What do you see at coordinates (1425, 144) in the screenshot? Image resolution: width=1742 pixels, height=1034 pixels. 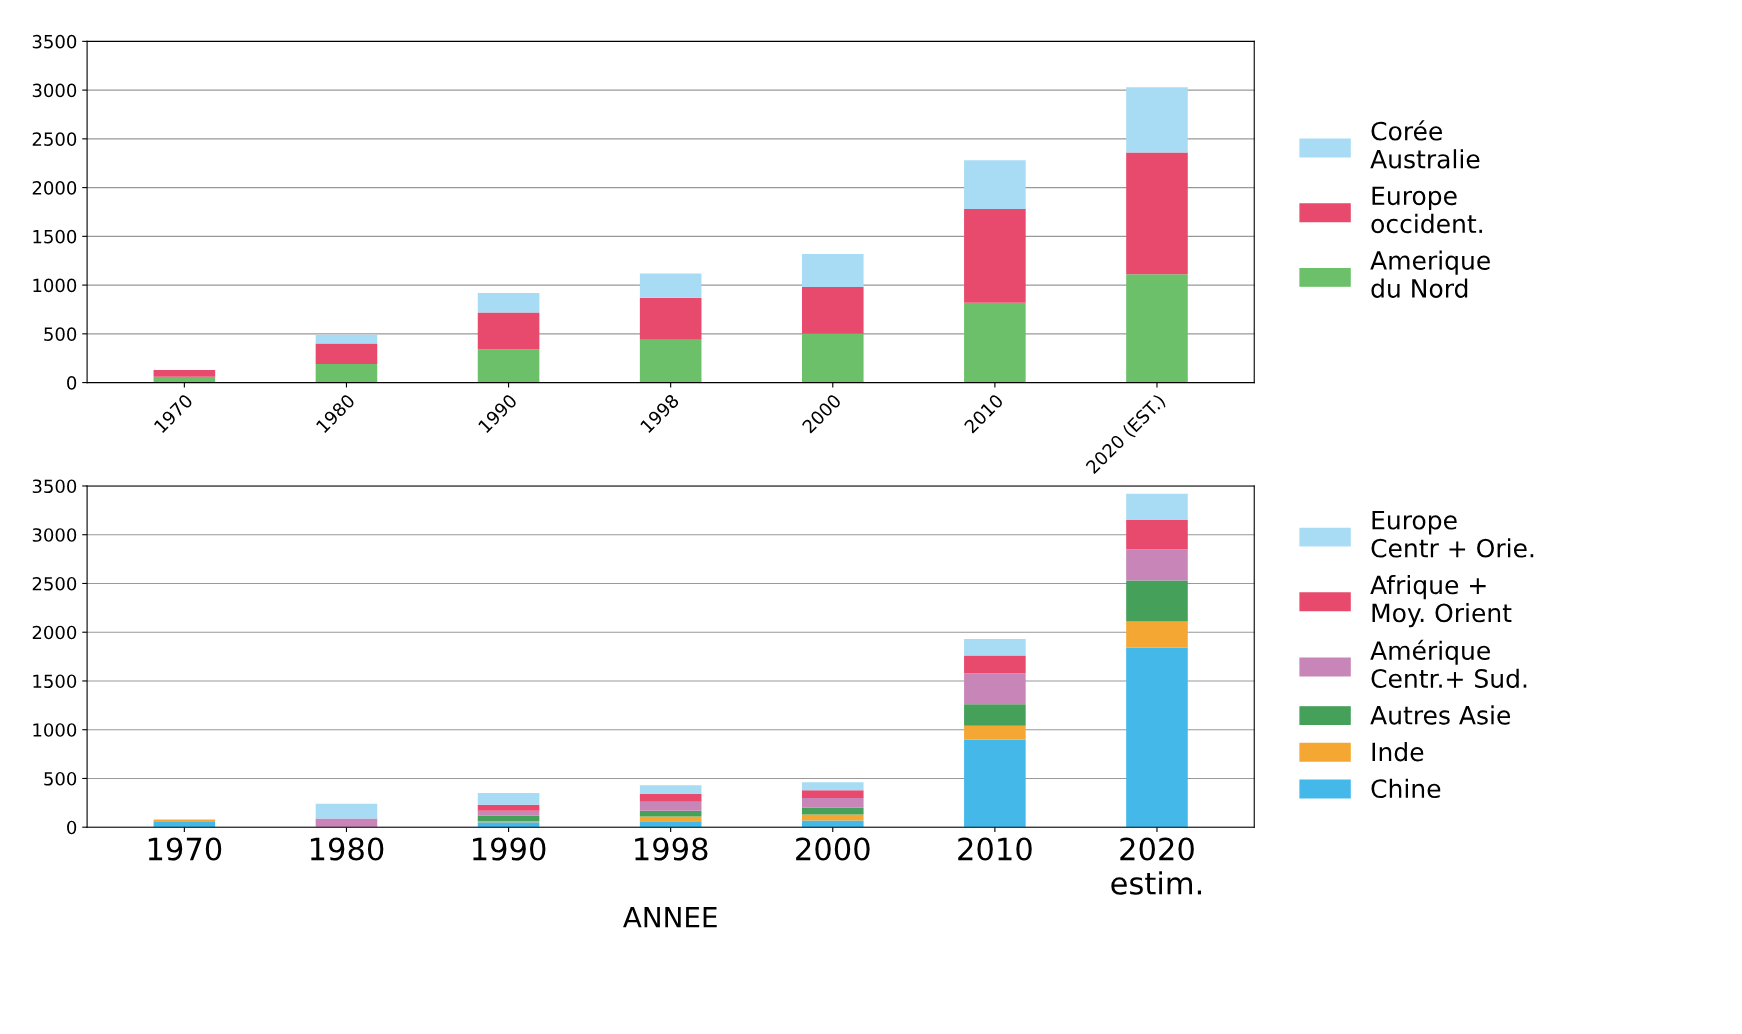 I see `legend-label: Corée Australie` at bounding box center [1425, 144].